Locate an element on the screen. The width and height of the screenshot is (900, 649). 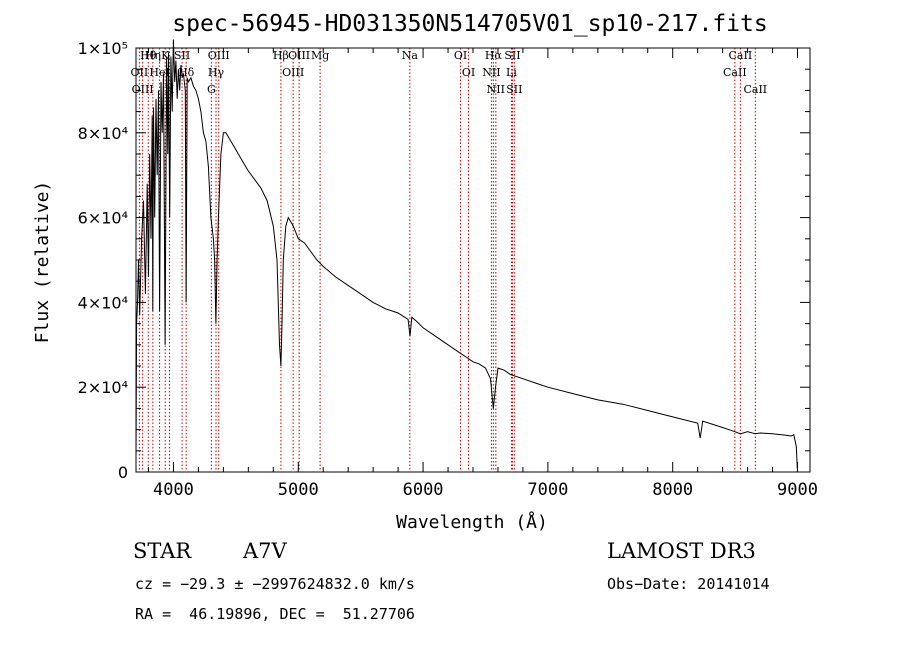
line-label: G is located at coordinates (211, 89).